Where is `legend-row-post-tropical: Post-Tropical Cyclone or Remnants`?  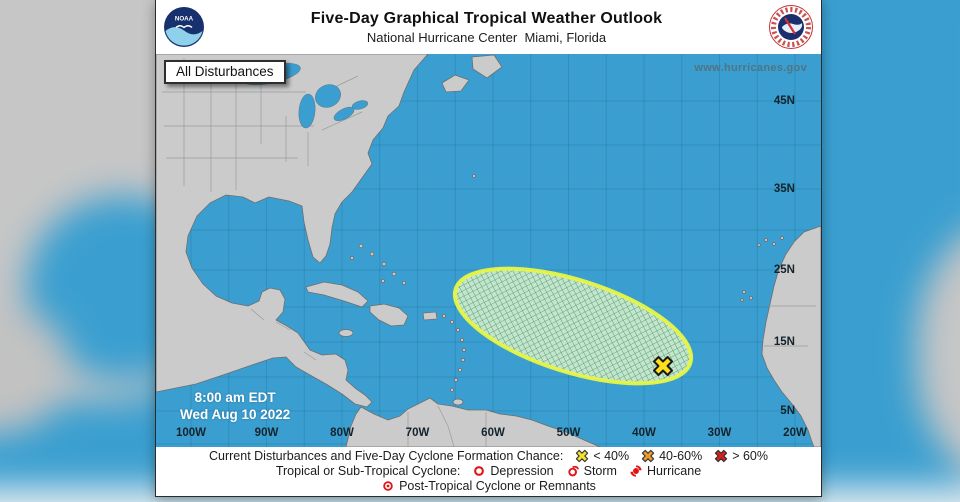
legend-row-post-tropical: Post-Tropical Cyclone or Remnants is located at coordinates (488, 486).